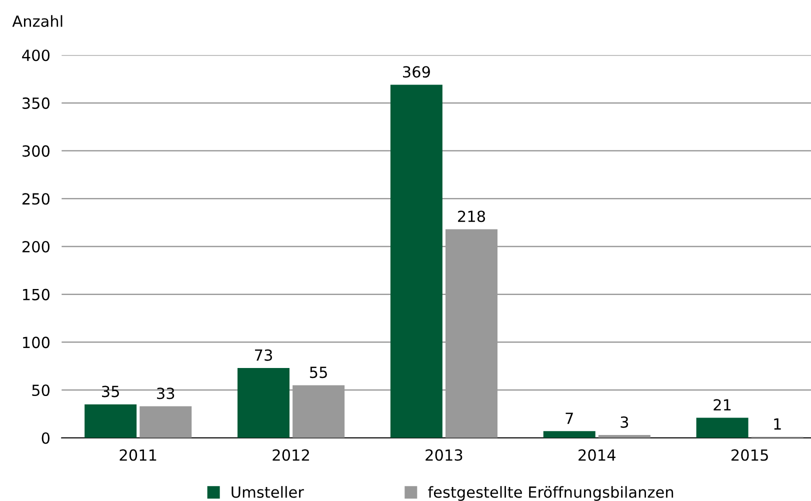 This screenshot has height=501, width=811. I want to click on data-label: 218, so click(472, 216).